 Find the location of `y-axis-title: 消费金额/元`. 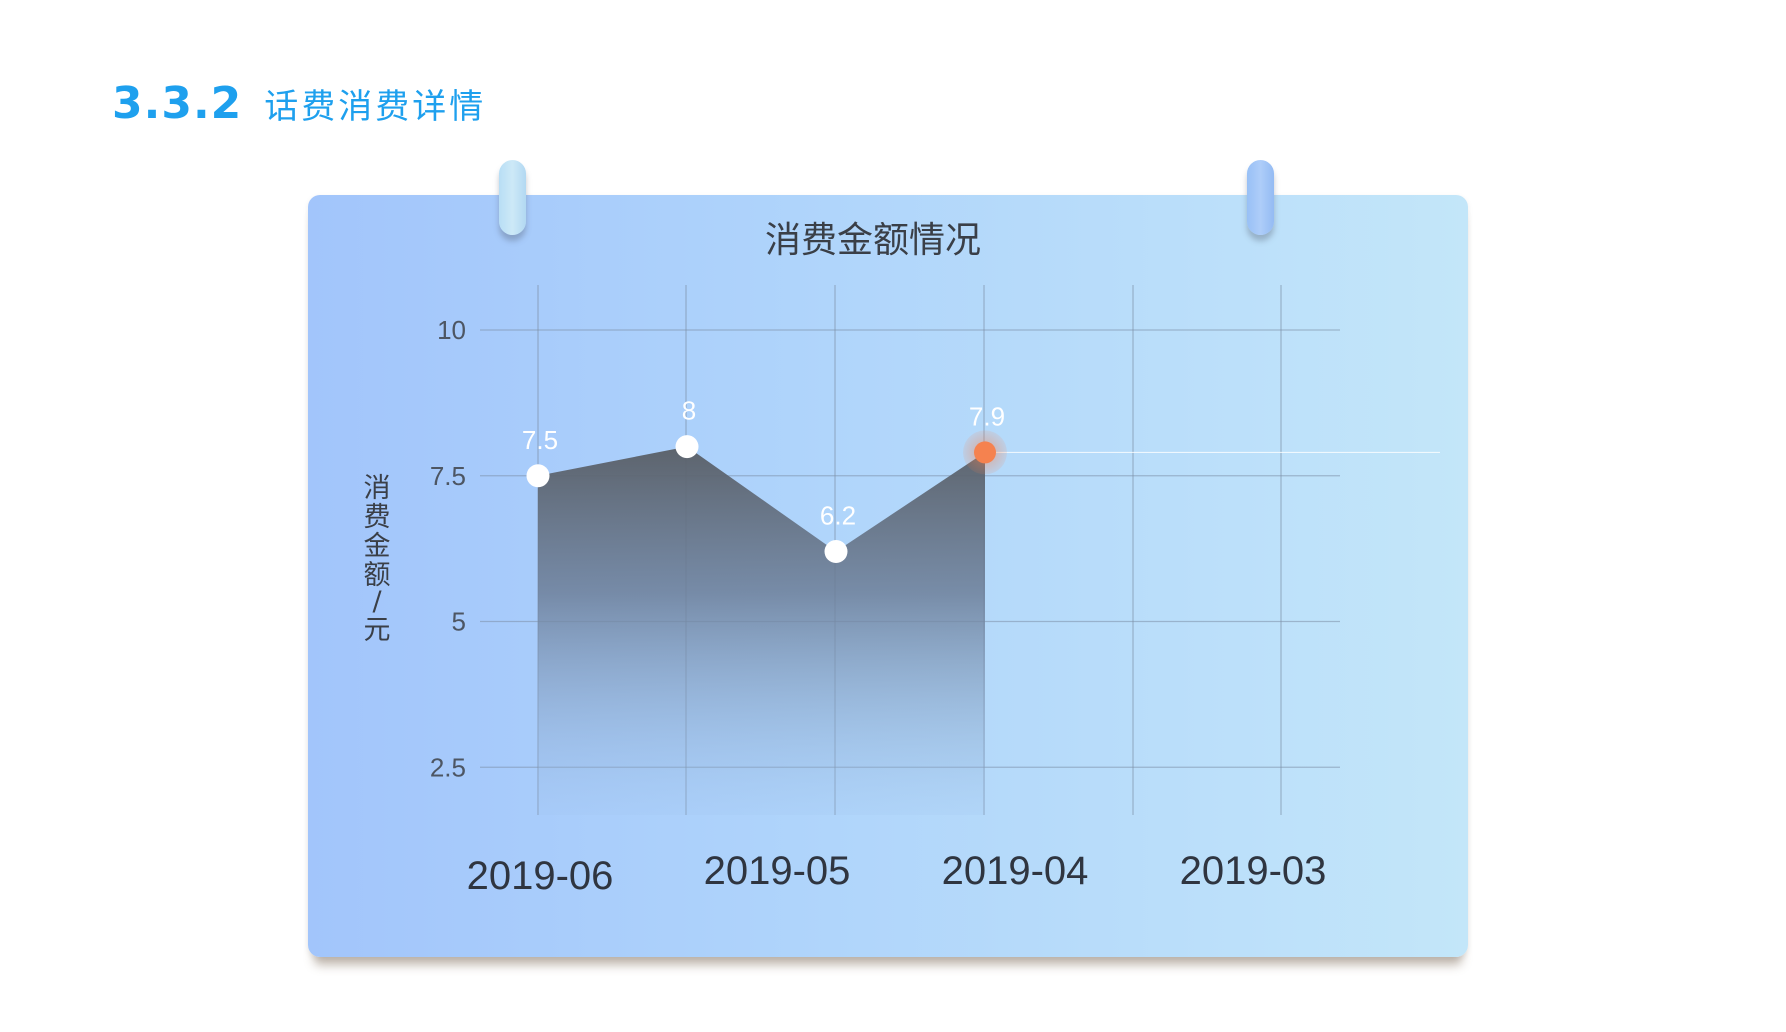

y-axis-title: 消费金额/元 is located at coordinates (377, 559).